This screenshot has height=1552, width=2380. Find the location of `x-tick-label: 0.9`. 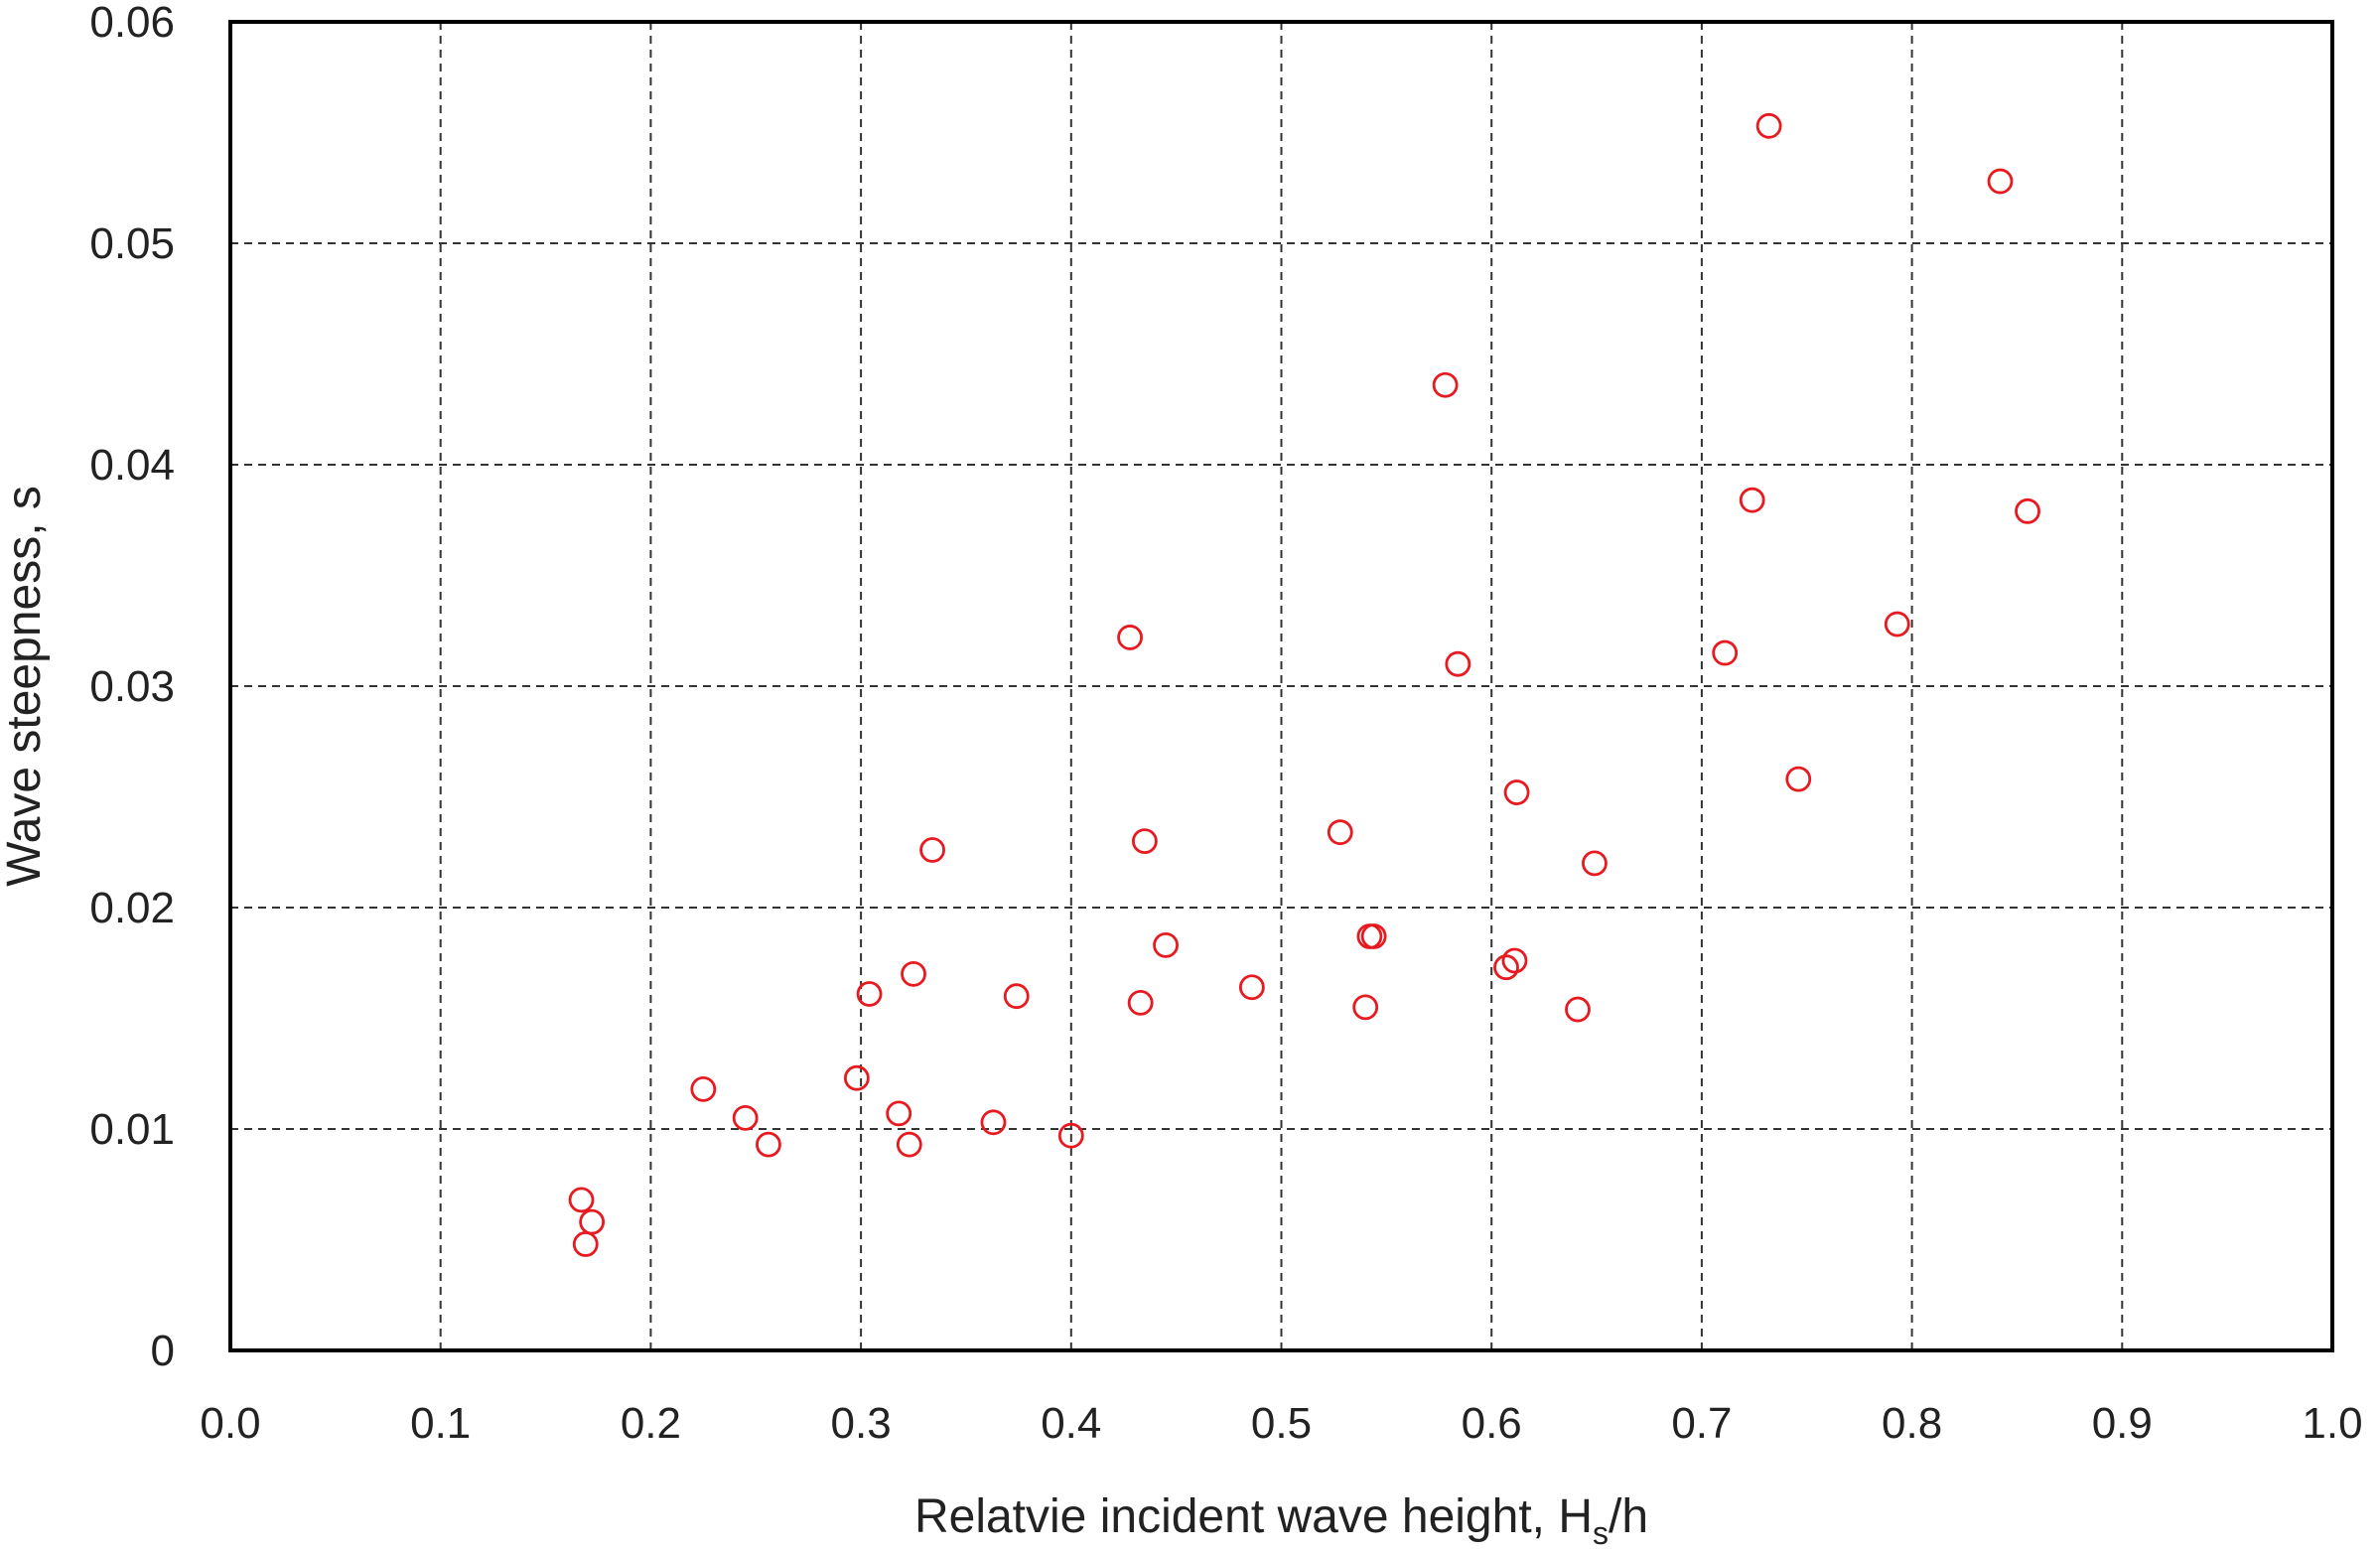

x-tick-label: 0.9 is located at coordinates (2122, 1423).